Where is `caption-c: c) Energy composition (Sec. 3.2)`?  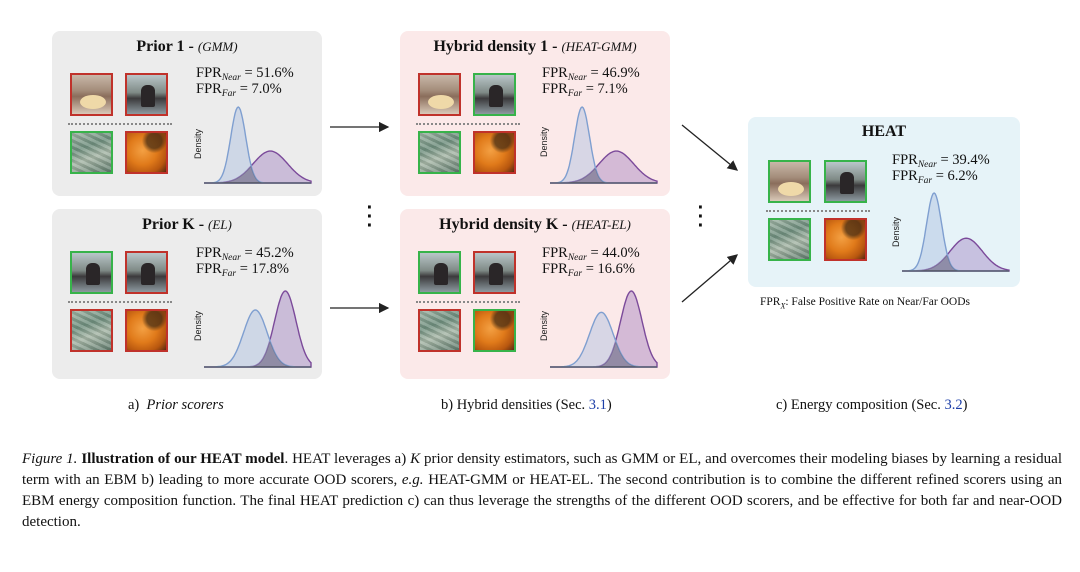 caption-c: c) Energy composition (Sec. 3.2) is located at coordinates (872, 405).